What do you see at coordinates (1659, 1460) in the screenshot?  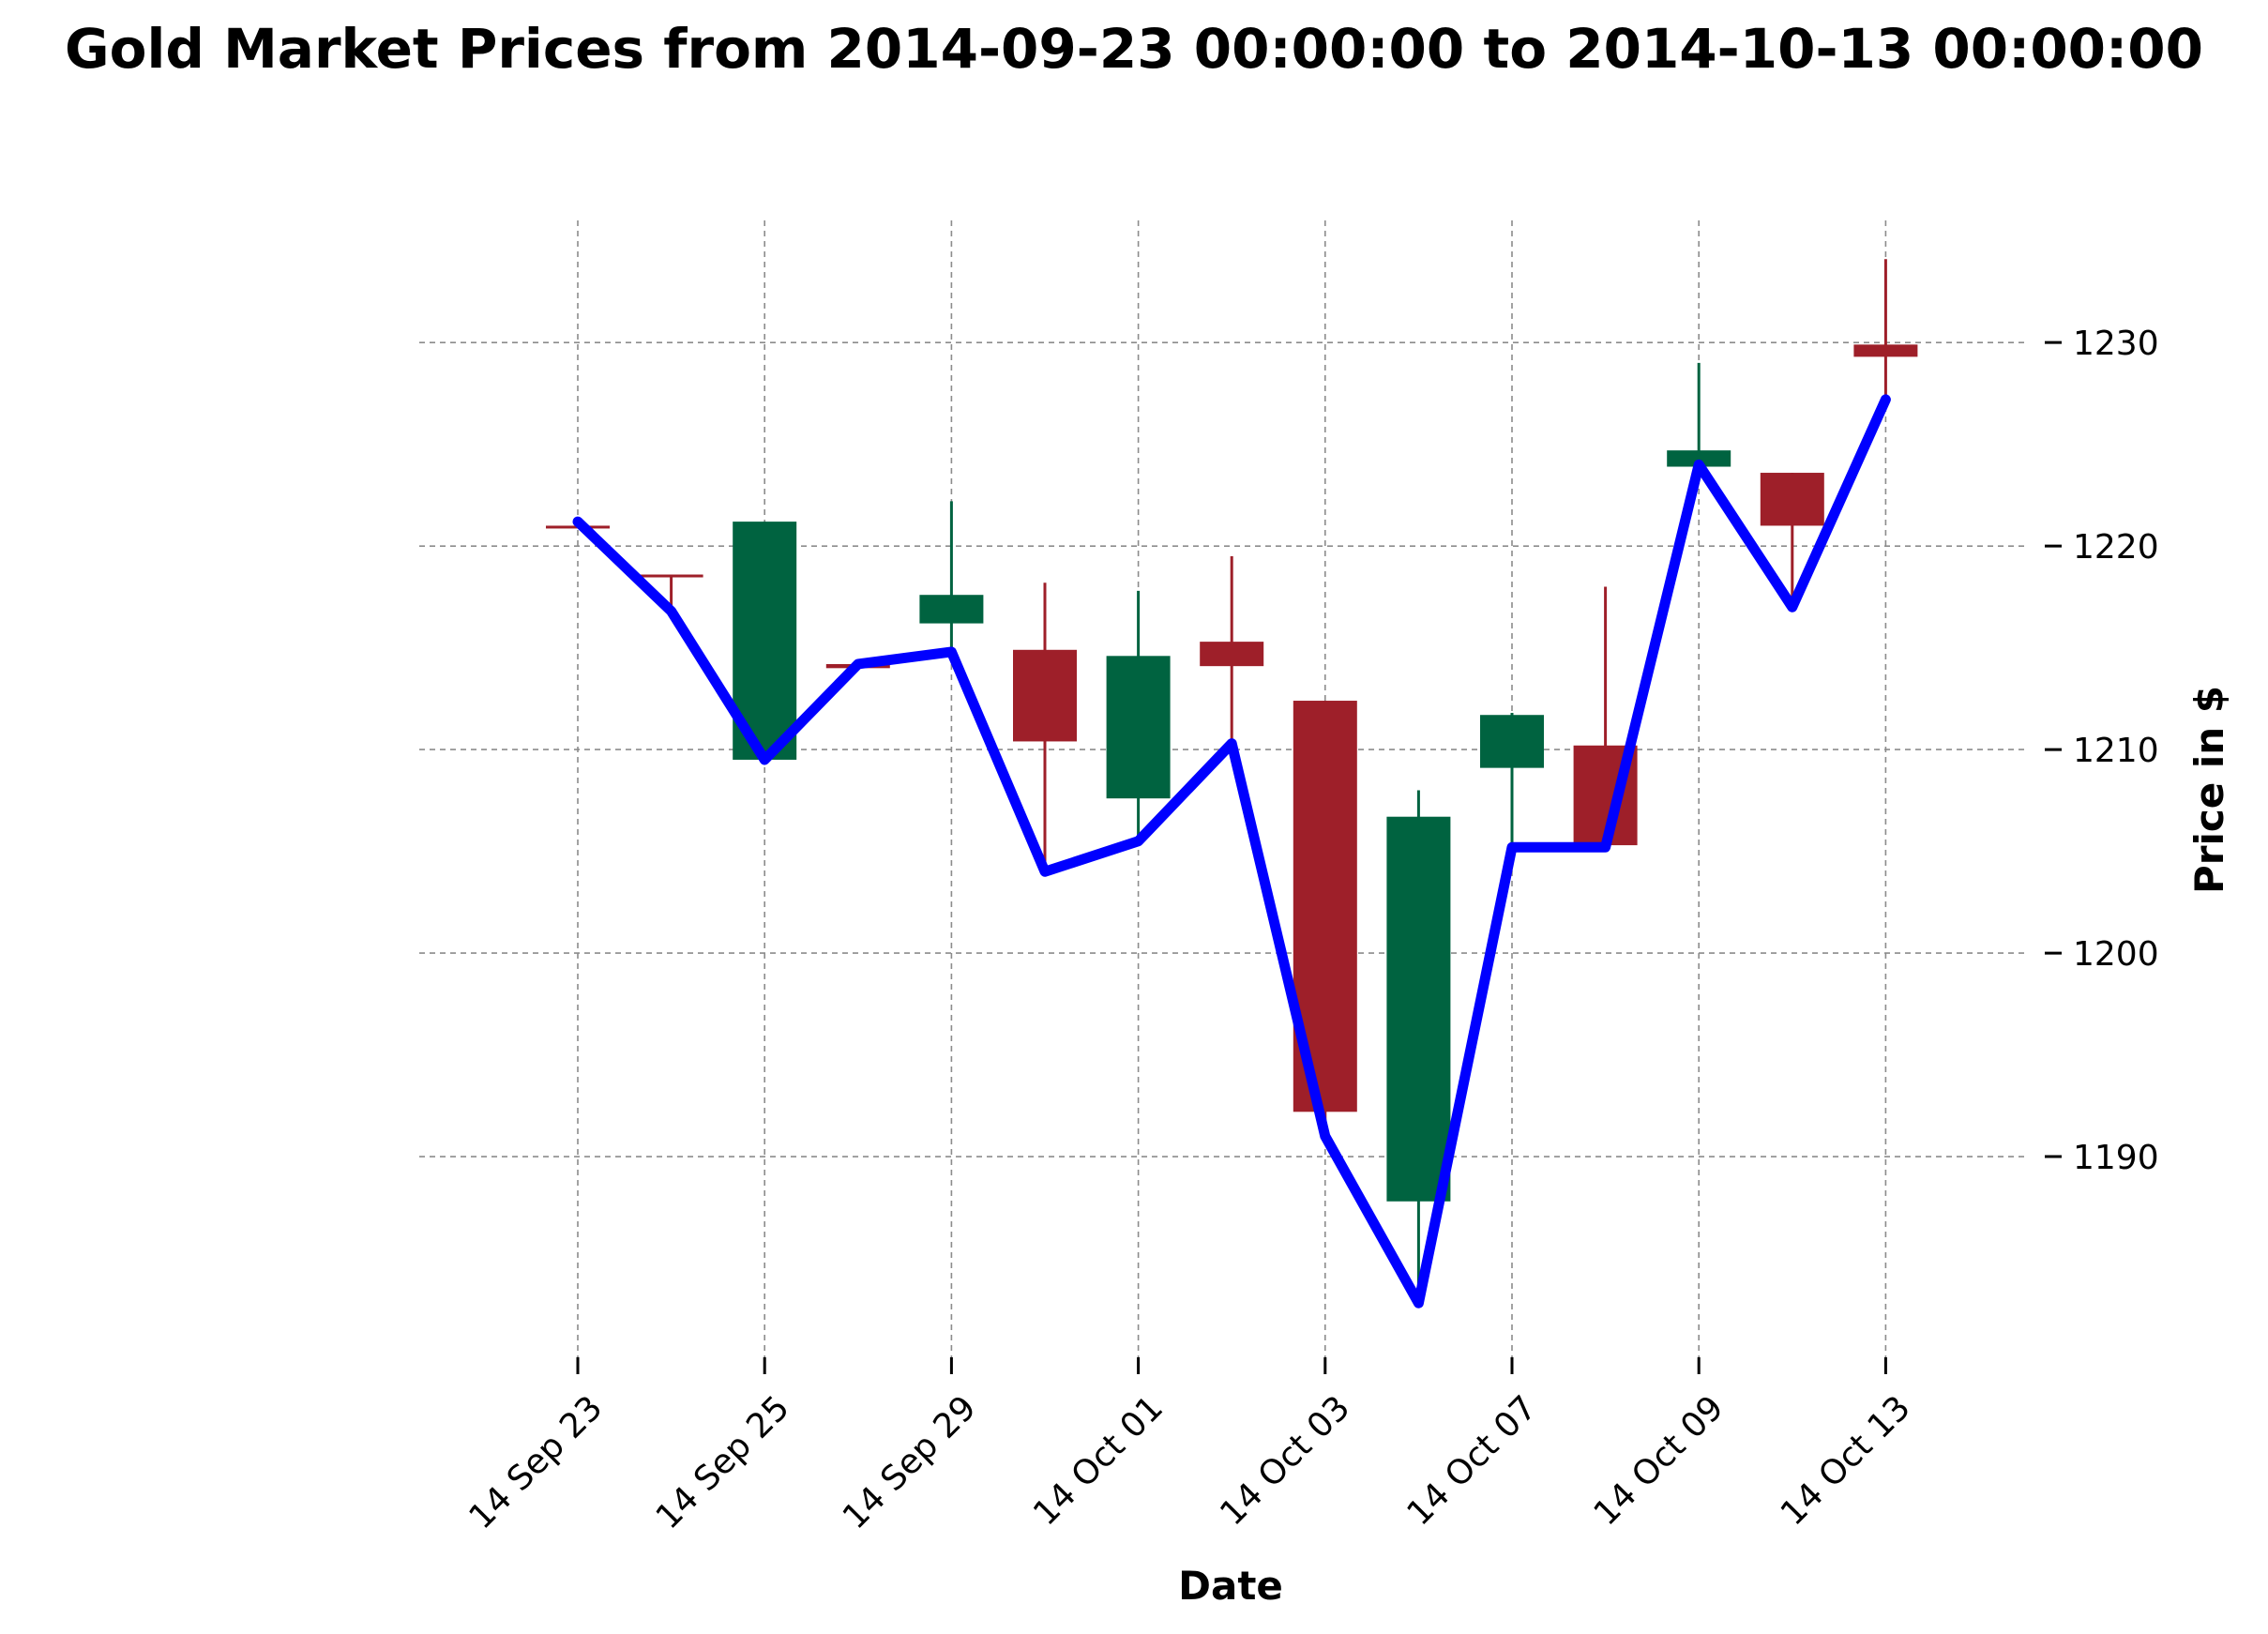 I see `x-tick-label: 14 Oct 09` at bounding box center [1659, 1460].